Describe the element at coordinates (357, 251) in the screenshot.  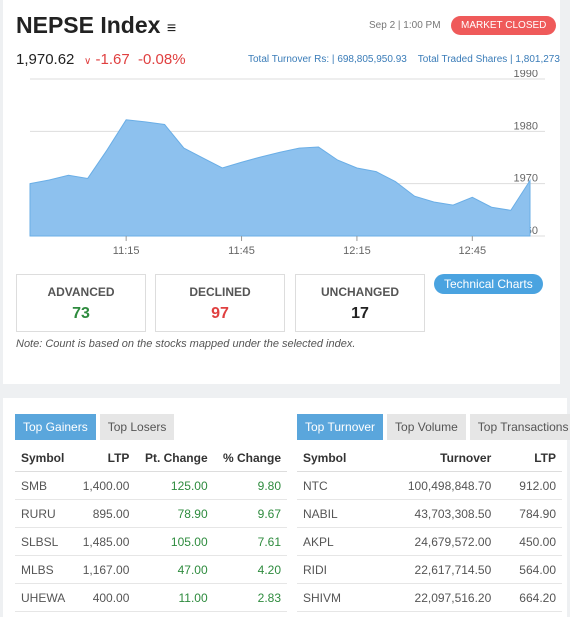
I see `x-tick-label: 12:15` at that location.